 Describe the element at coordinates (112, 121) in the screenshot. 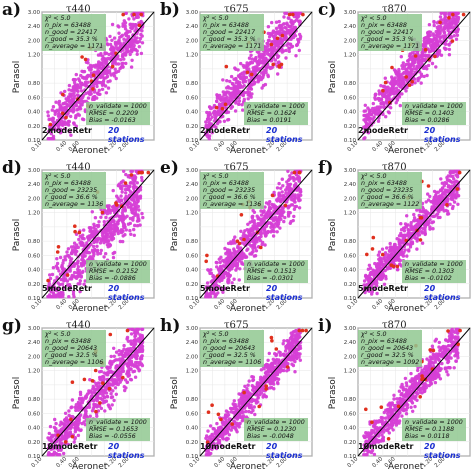

I see `error-row: Bias = -0.0163` at that location.